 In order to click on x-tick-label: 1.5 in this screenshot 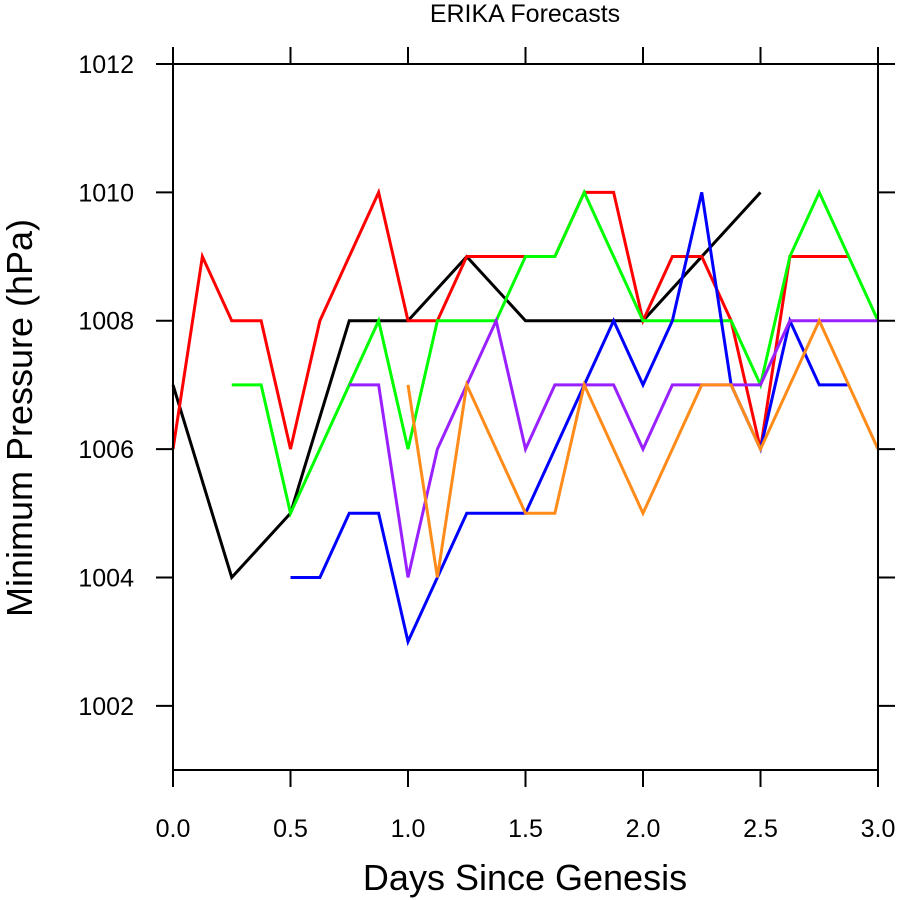, I will do `click(525, 829)`.